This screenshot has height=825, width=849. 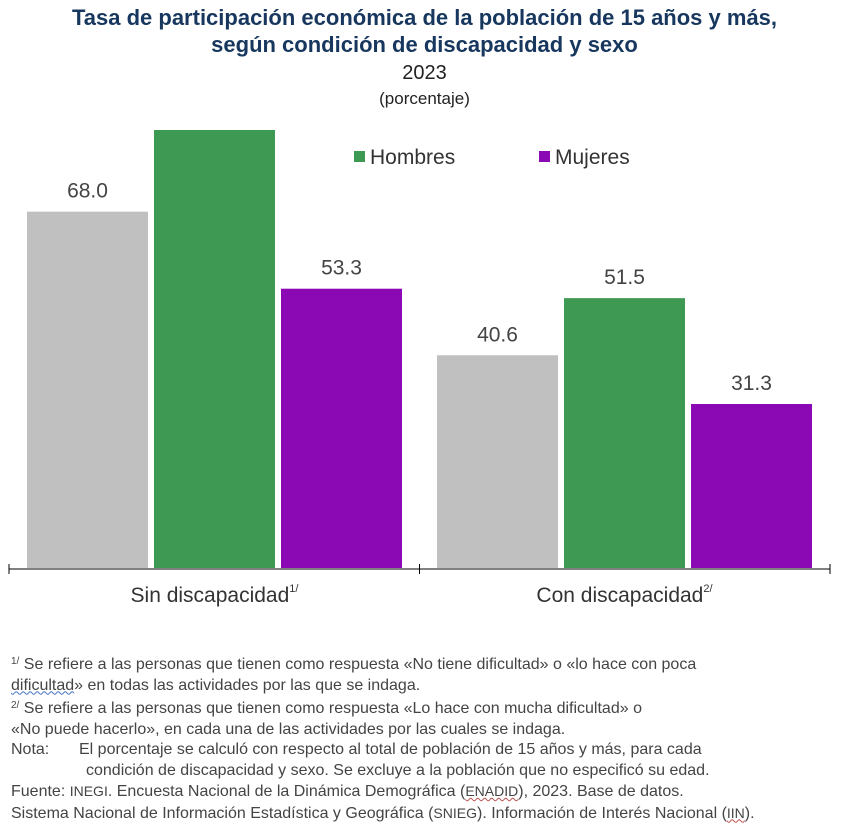 What do you see at coordinates (15, 705) in the screenshot?
I see `footnote-2-mark: 2/` at bounding box center [15, 705].